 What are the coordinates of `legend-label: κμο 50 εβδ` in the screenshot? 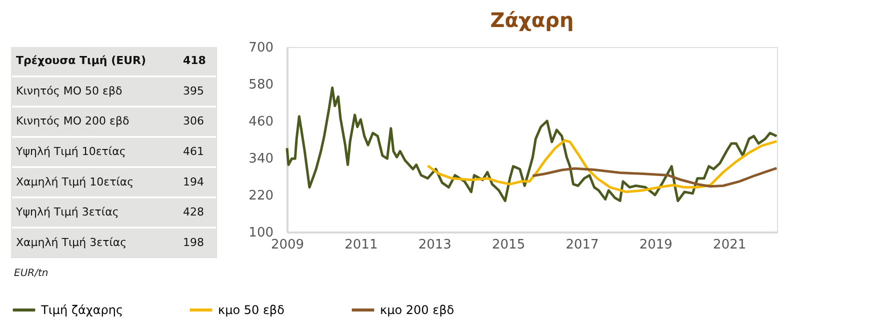 It's located at (251, 310).